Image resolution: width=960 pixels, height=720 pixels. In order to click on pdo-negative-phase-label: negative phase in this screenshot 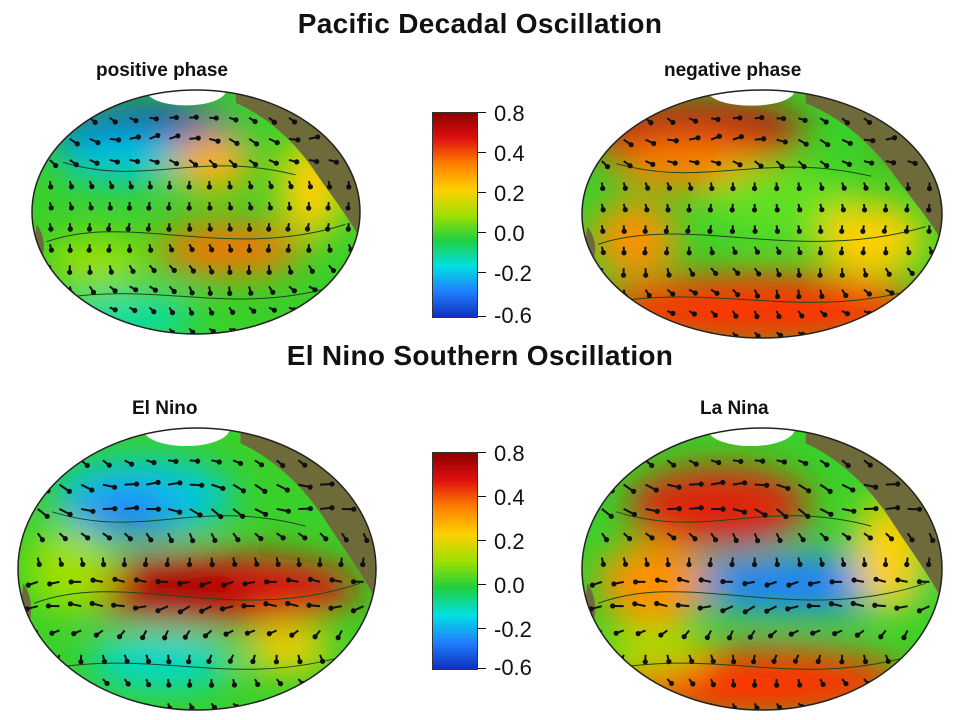, I will do `click(733, 70)`.